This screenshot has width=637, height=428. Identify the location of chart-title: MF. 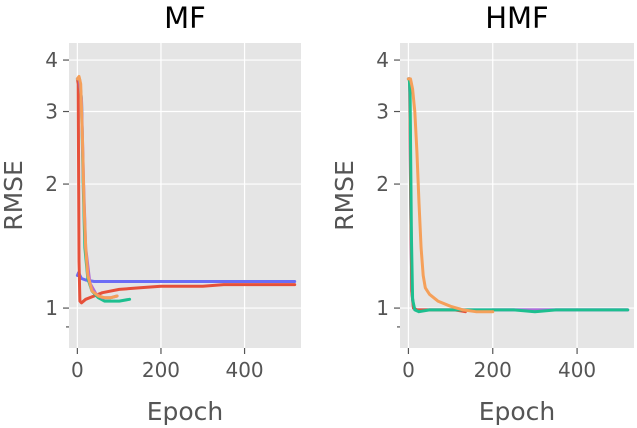
(185, 18).